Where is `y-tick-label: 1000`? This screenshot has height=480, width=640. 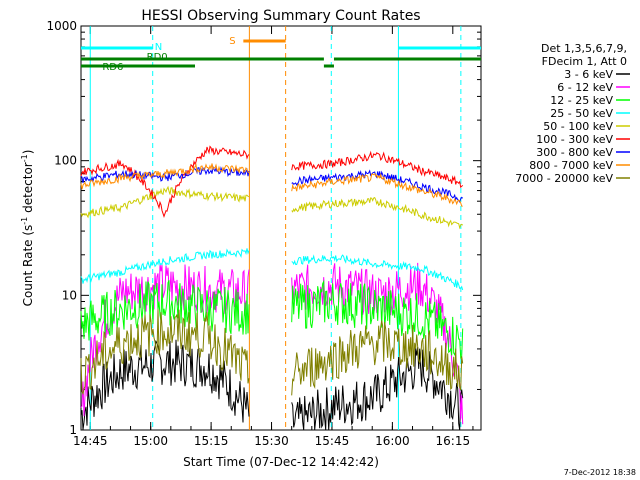 y-tick-label: 1000 is located at coordinates (61, 26).